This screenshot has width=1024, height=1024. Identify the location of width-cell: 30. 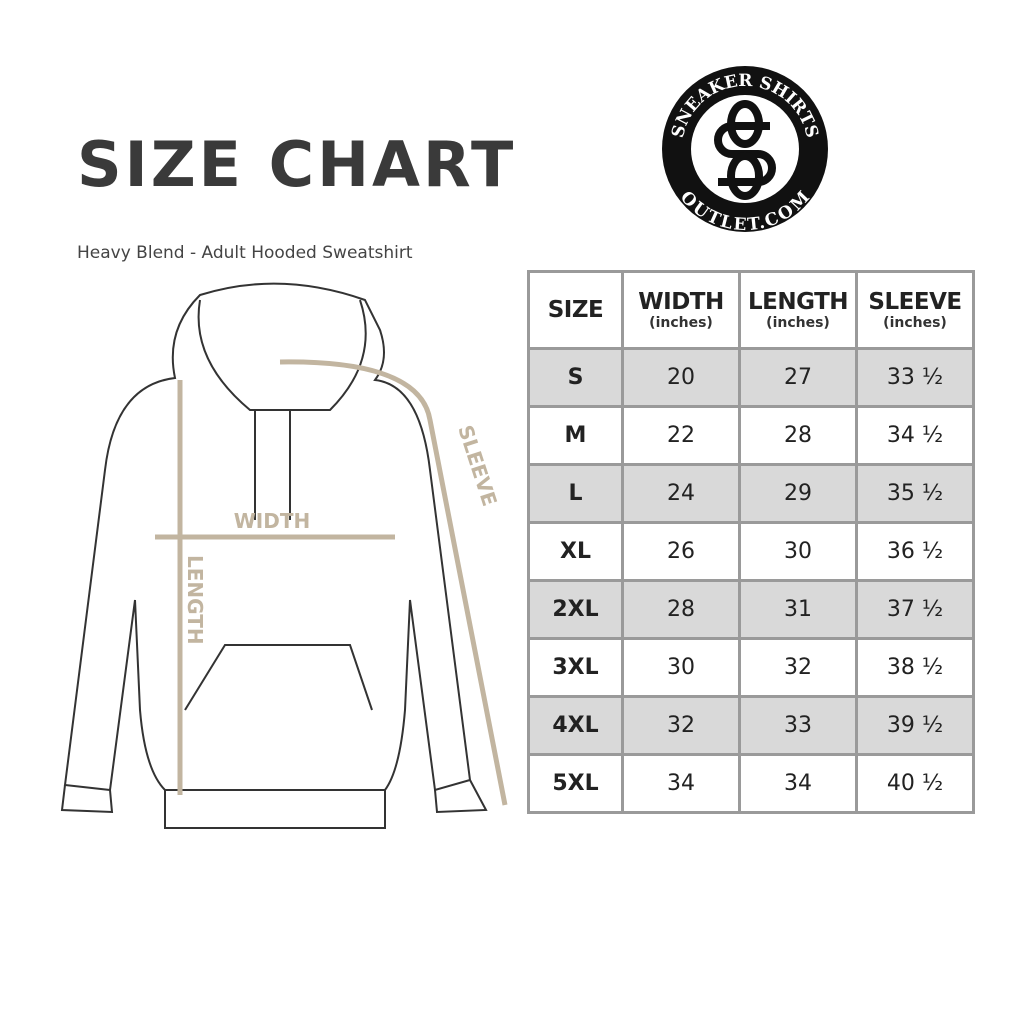
(681, 667).